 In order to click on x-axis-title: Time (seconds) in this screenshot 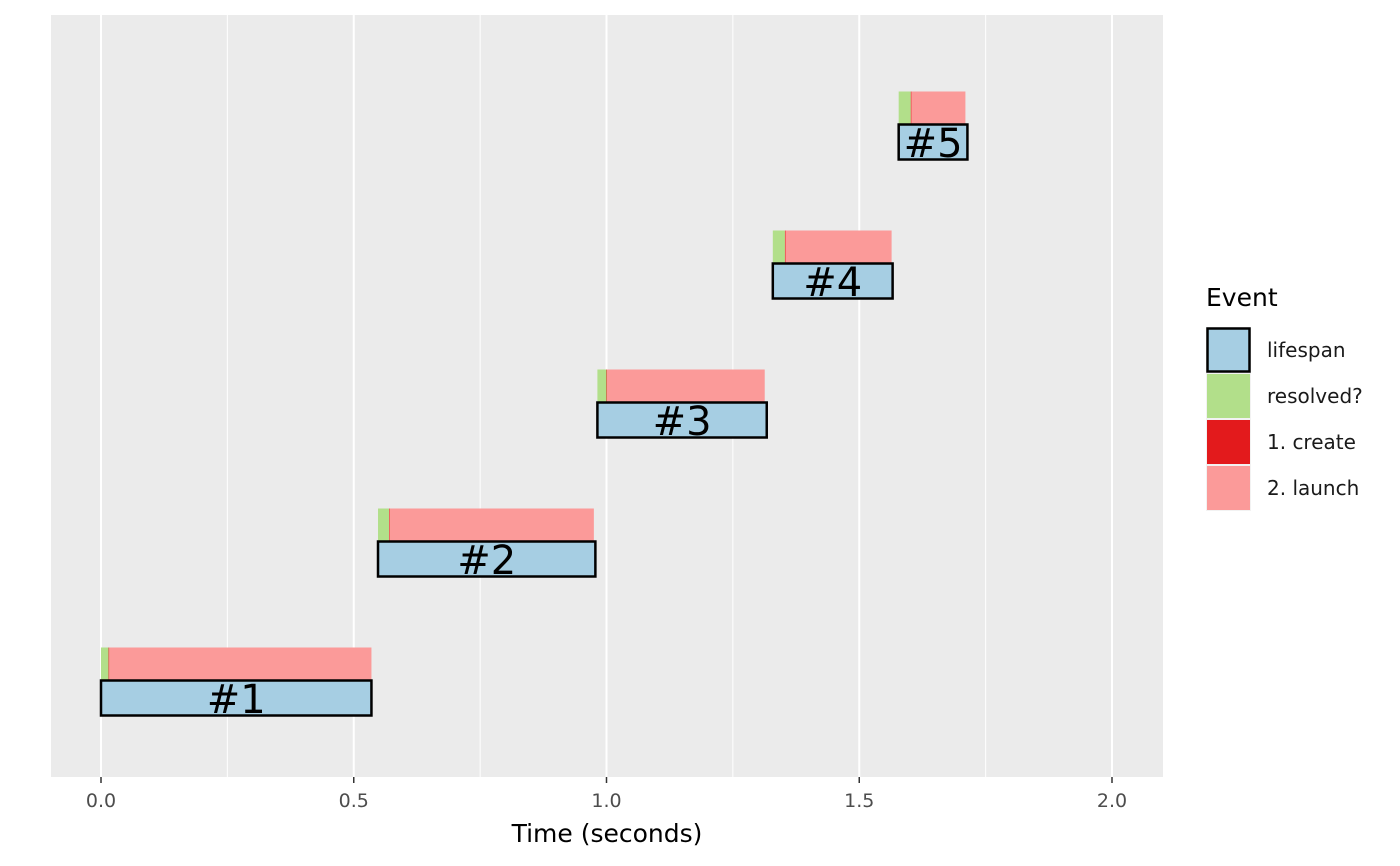, I will do `click(607, 833)`.